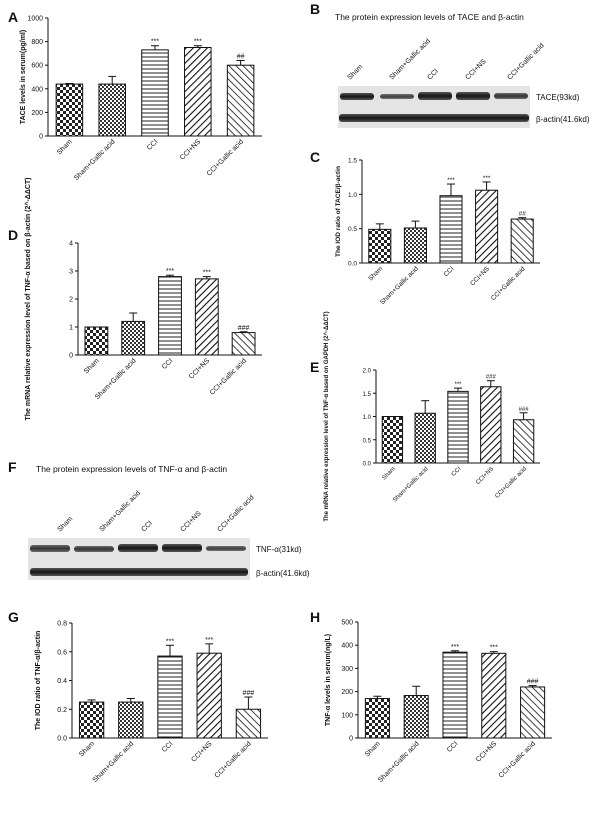  Describe the element at coordinates (209, 695) in the screenshot. I see `chart-g-bar` at that location.